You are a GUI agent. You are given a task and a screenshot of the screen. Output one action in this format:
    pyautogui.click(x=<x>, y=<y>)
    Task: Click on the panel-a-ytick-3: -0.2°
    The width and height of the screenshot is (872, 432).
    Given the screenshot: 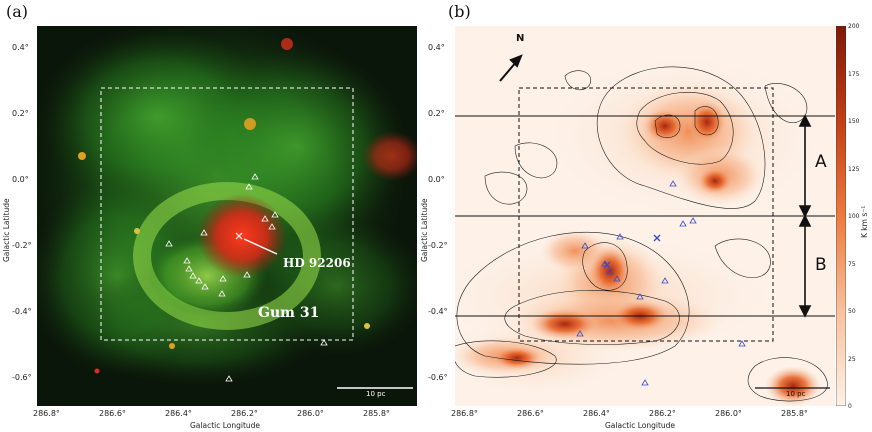 What is the action you would take?
    pyautogui.click(x=22, y=245)
    